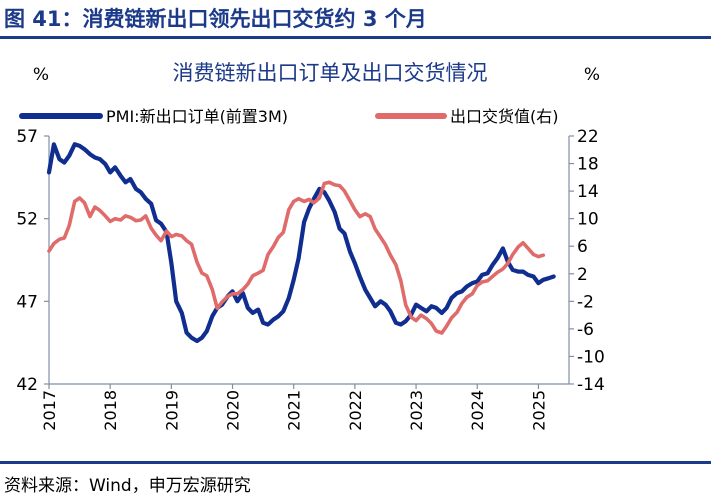  What do you see at coordinates (294, 410) in the screenshot?
I see `x-tick-label: 2021` at bounding box center [294, 410].